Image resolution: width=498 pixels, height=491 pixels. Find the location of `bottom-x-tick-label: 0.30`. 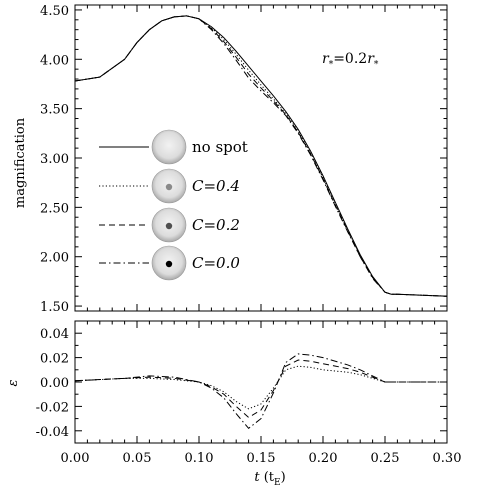

bottom-x-tick-label: 0.30 is located at coordinates (447, 458).